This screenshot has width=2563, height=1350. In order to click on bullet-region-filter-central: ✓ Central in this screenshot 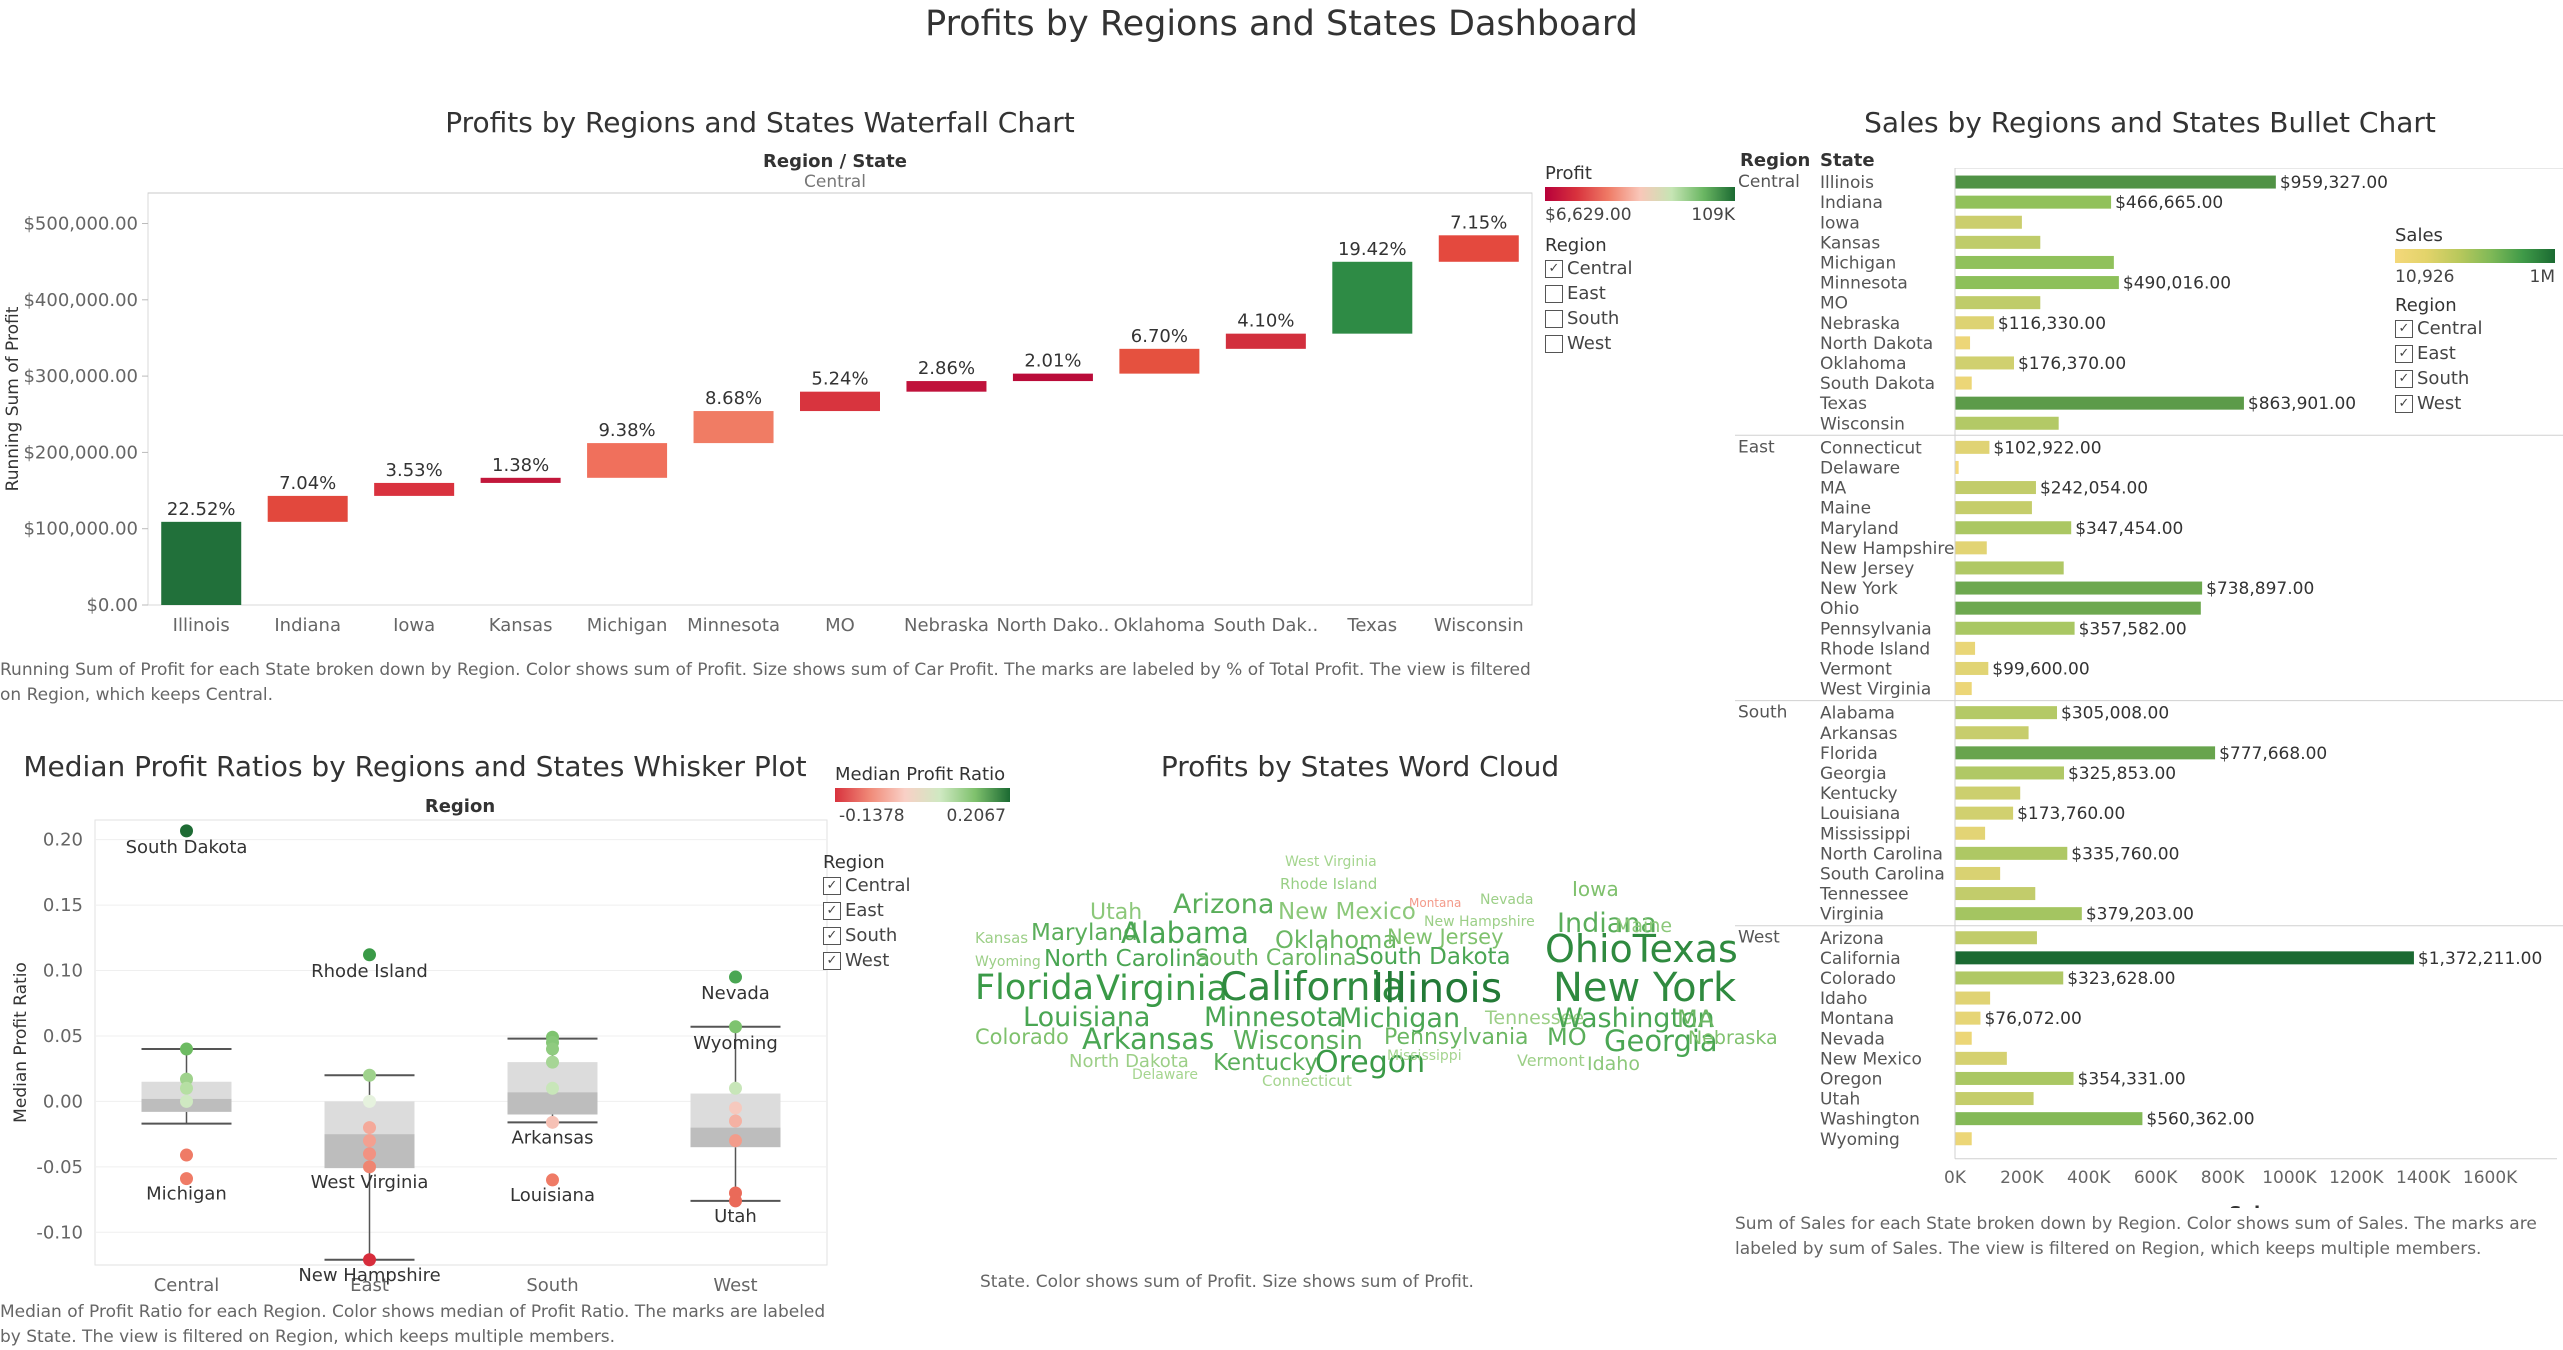, I will do `click(2475, 328)`.